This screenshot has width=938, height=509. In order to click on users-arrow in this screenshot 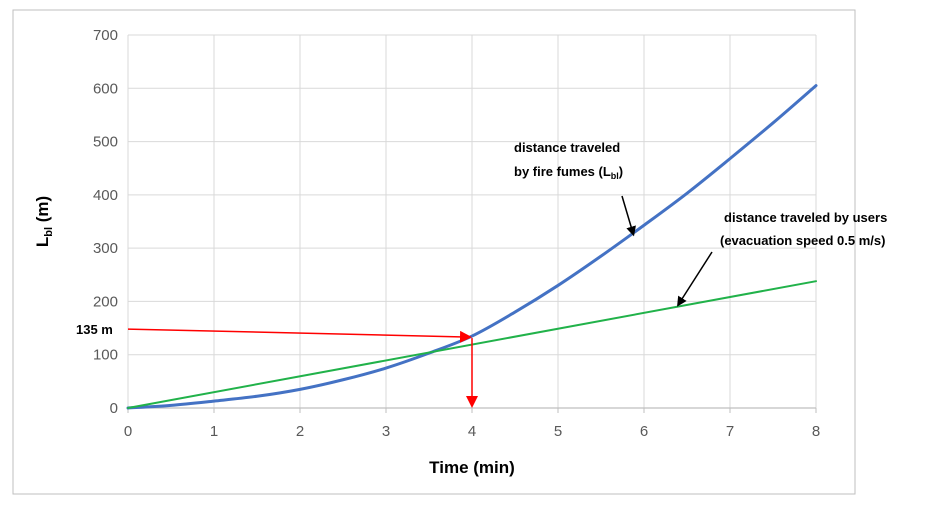, I will do `click(695, 279)`.